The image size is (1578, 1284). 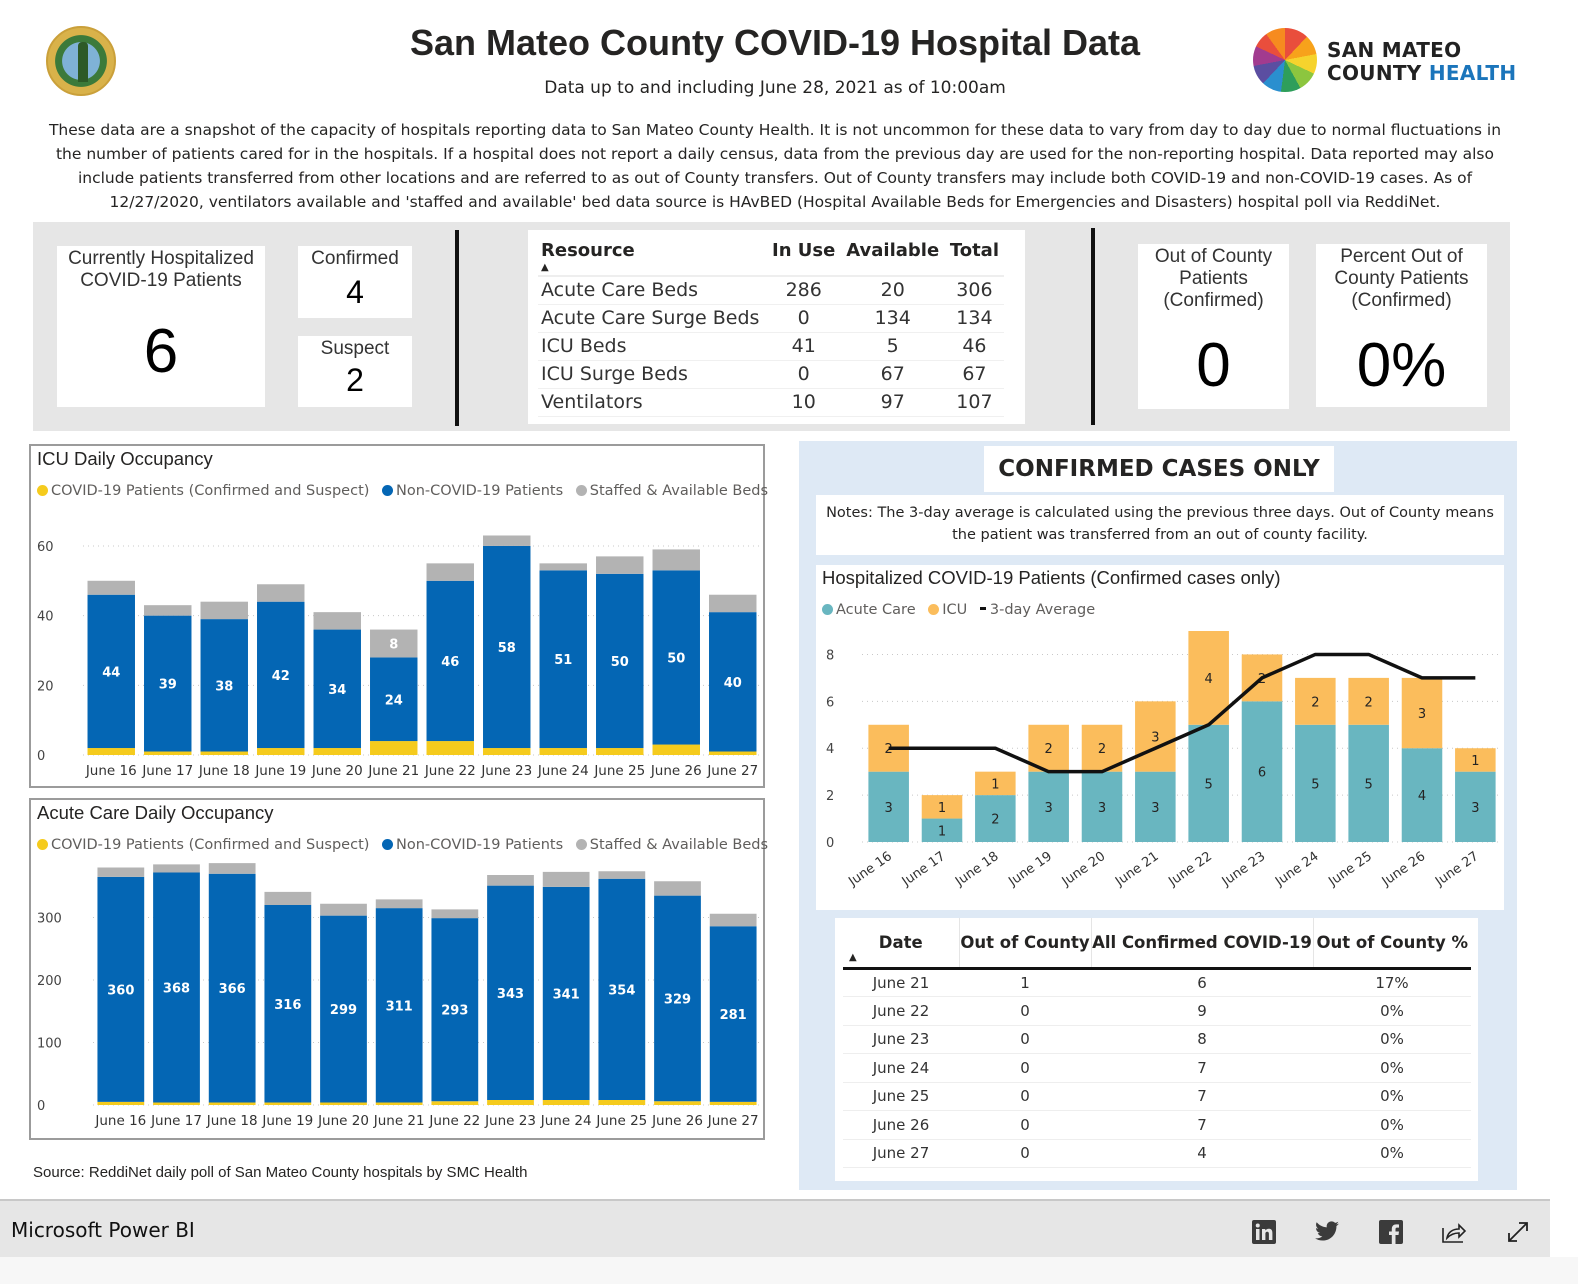 What do you see at coordinates (1327, 1232) in the screenshot?
I see `twitter-icon` at bounding box center [1327, 1232].